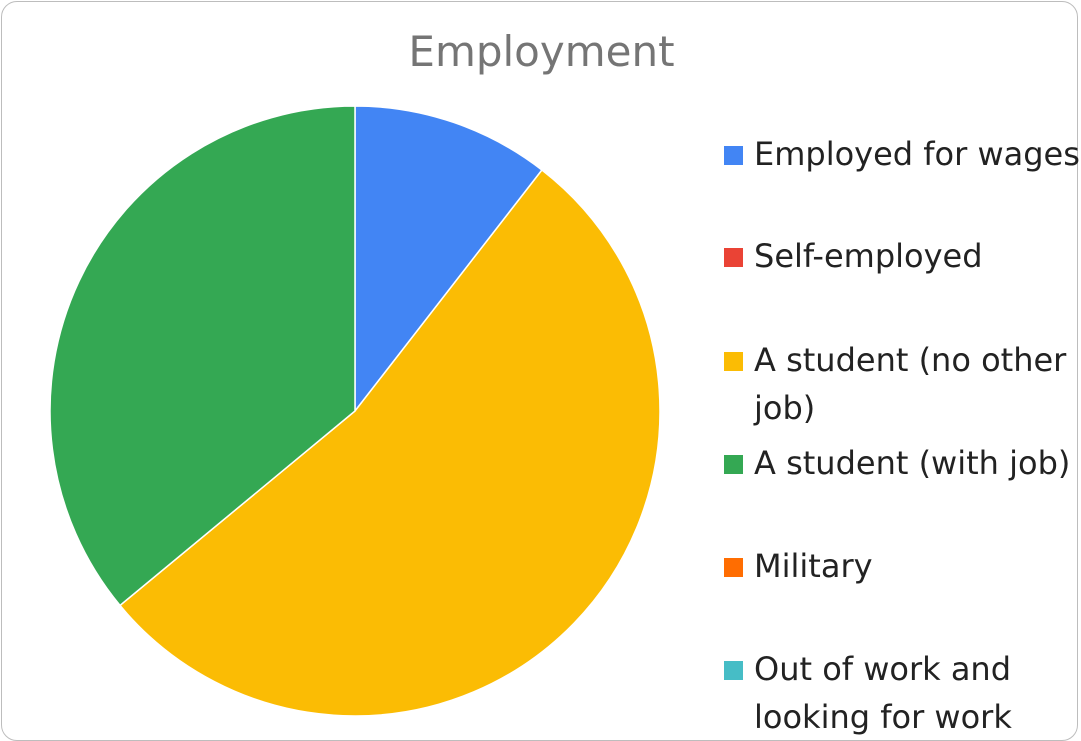  Describe the element at coordinates (813, 566) in the screenshot. I see `legend-label-4: Military` at that location.